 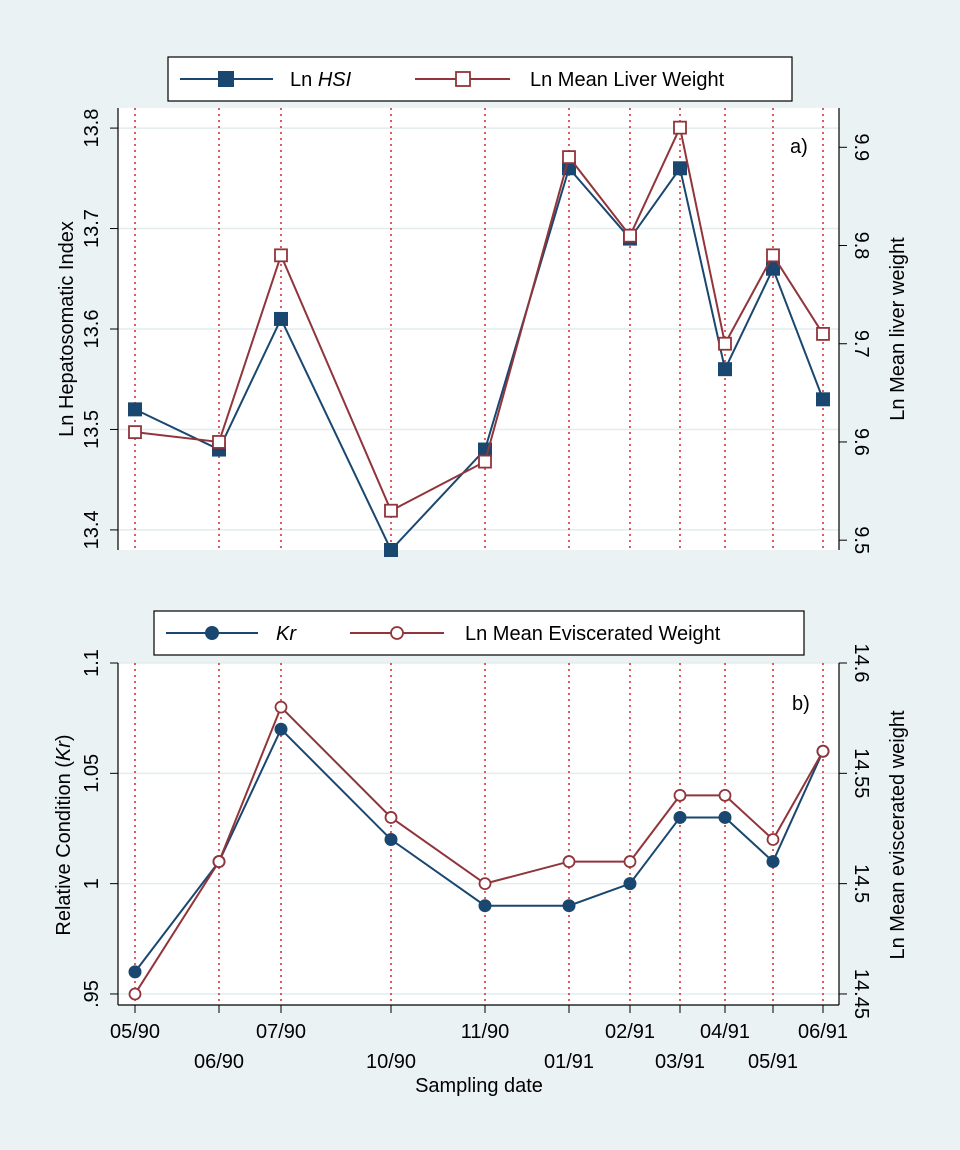 I want to click on panel-b-right-axis-title: Ln Mean eviscerated weight, so click(x=898, y=834).